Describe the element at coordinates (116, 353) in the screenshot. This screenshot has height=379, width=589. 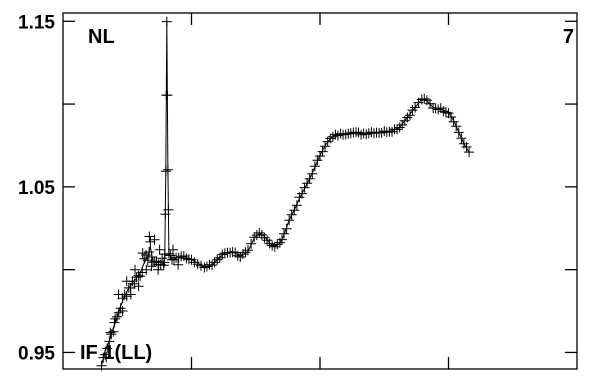
I see `annotation-bottom-left: IF 1(LL)` at that location.